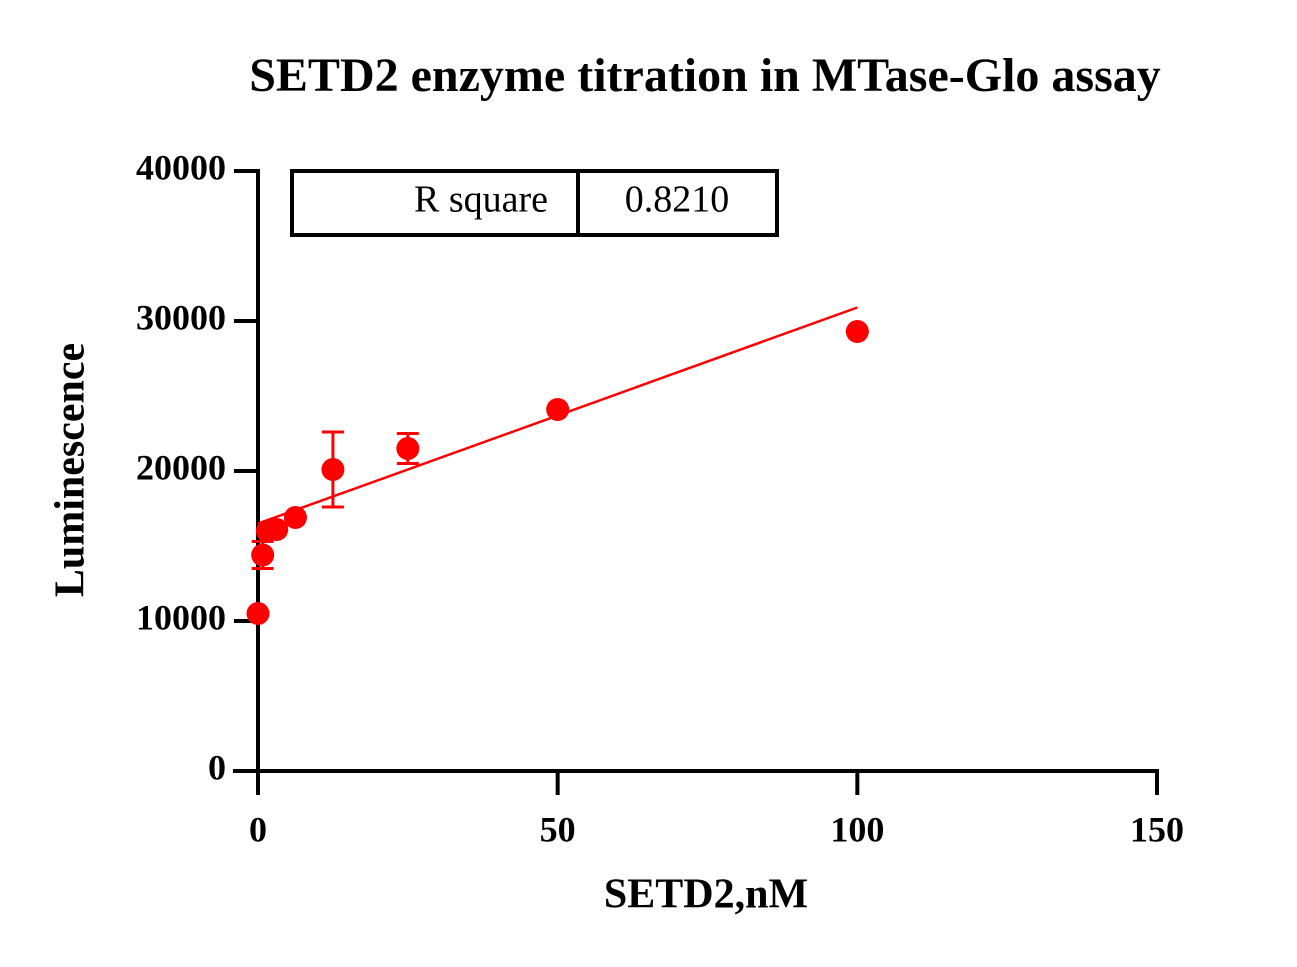 The width and height of the screenshot is (1297, 967). What do you see at coordinates (677, 200) in the screenshot?
I see `annotation-value: 0.8210` at bounding box center [677, 200].